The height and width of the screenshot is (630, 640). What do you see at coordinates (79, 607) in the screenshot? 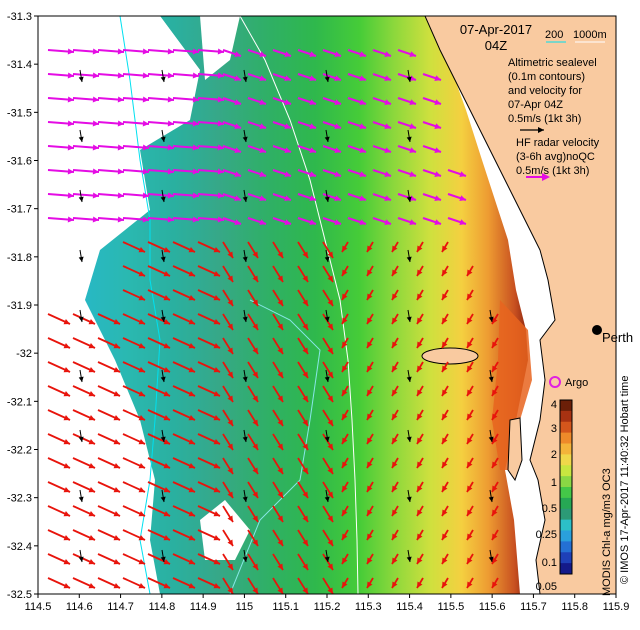
I see `x-tick-label: 114.6` at bounding box center [79, 607].